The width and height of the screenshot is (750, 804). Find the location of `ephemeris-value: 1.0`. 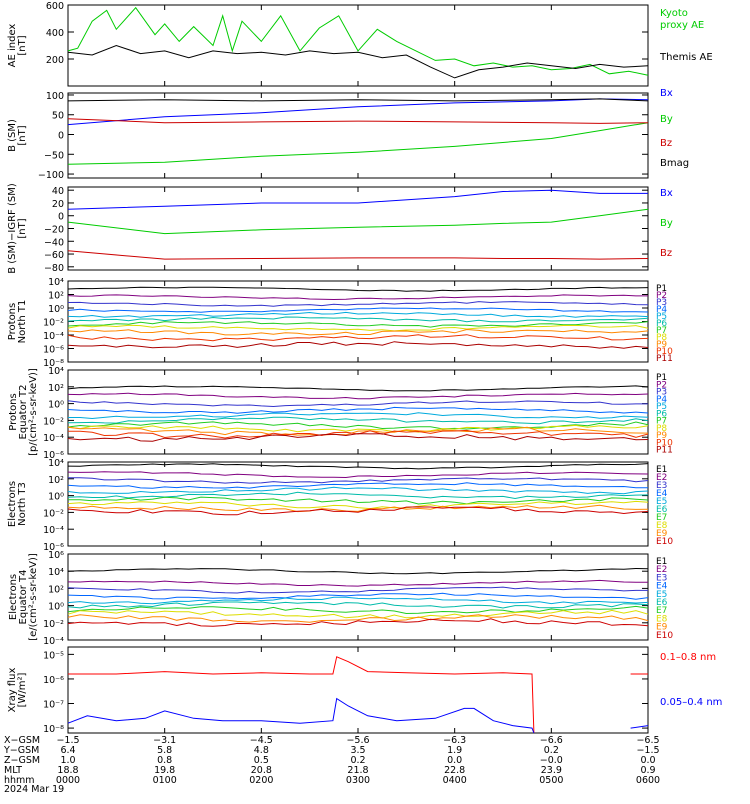

ephemeris-value: 1.0 is located at coordinates (67, 760).